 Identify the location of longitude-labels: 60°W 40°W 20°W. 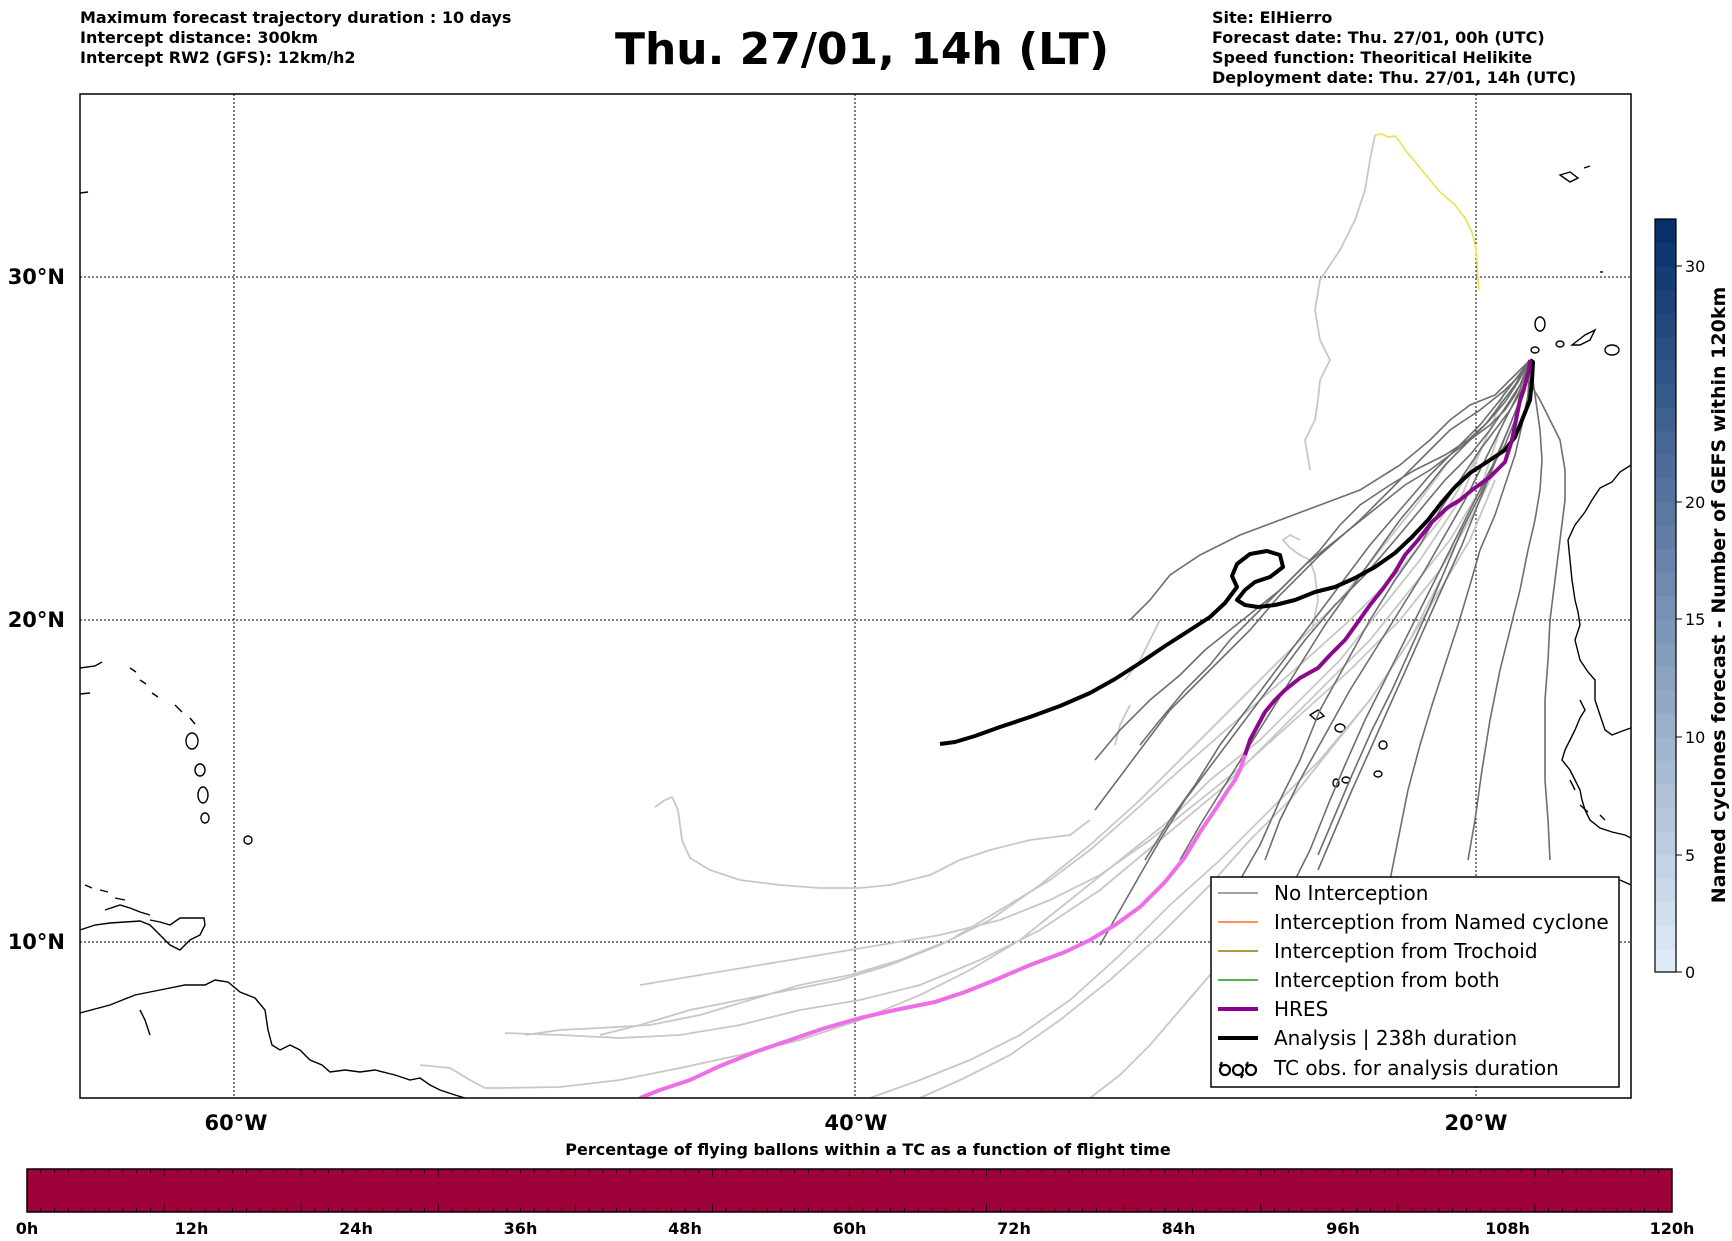
(856, 1123).